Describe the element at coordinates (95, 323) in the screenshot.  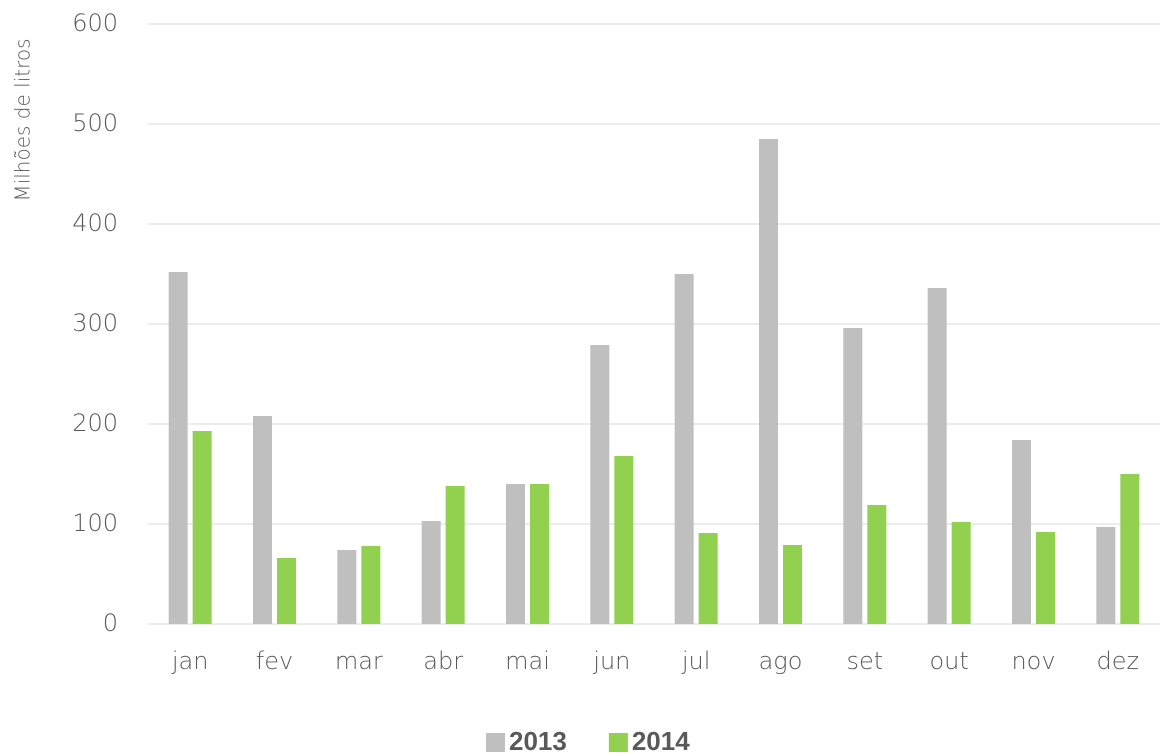
I see `y-tick-label: 300` at that location.